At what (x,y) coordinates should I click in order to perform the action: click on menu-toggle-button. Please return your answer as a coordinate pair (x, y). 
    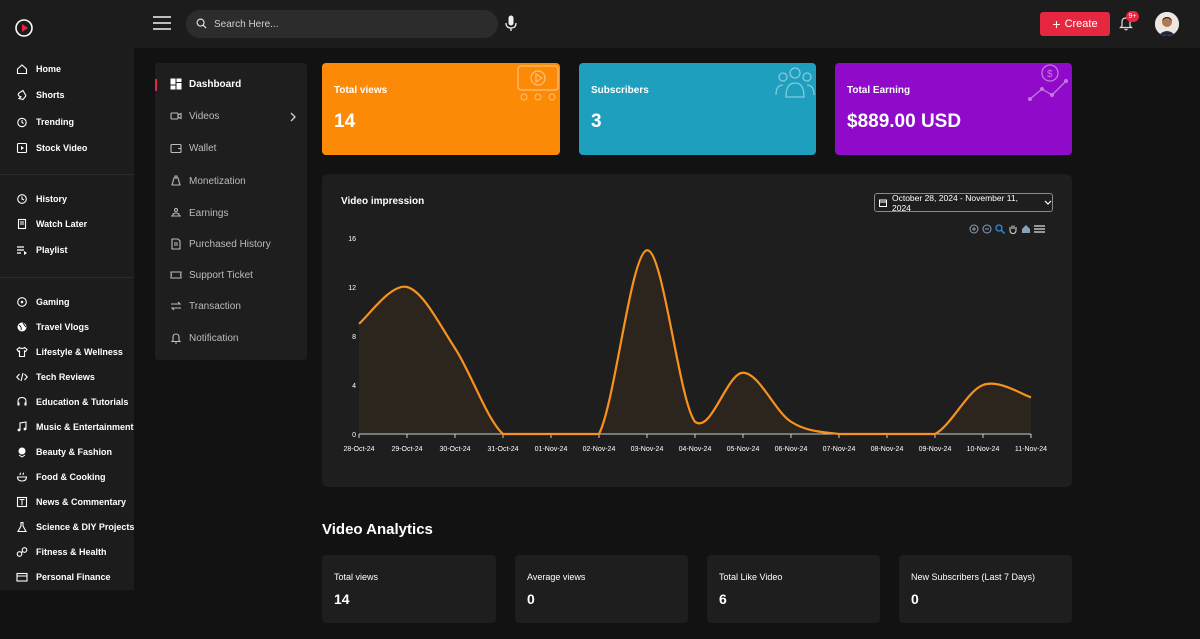
    Looking at the image, I should click on (162, 23).